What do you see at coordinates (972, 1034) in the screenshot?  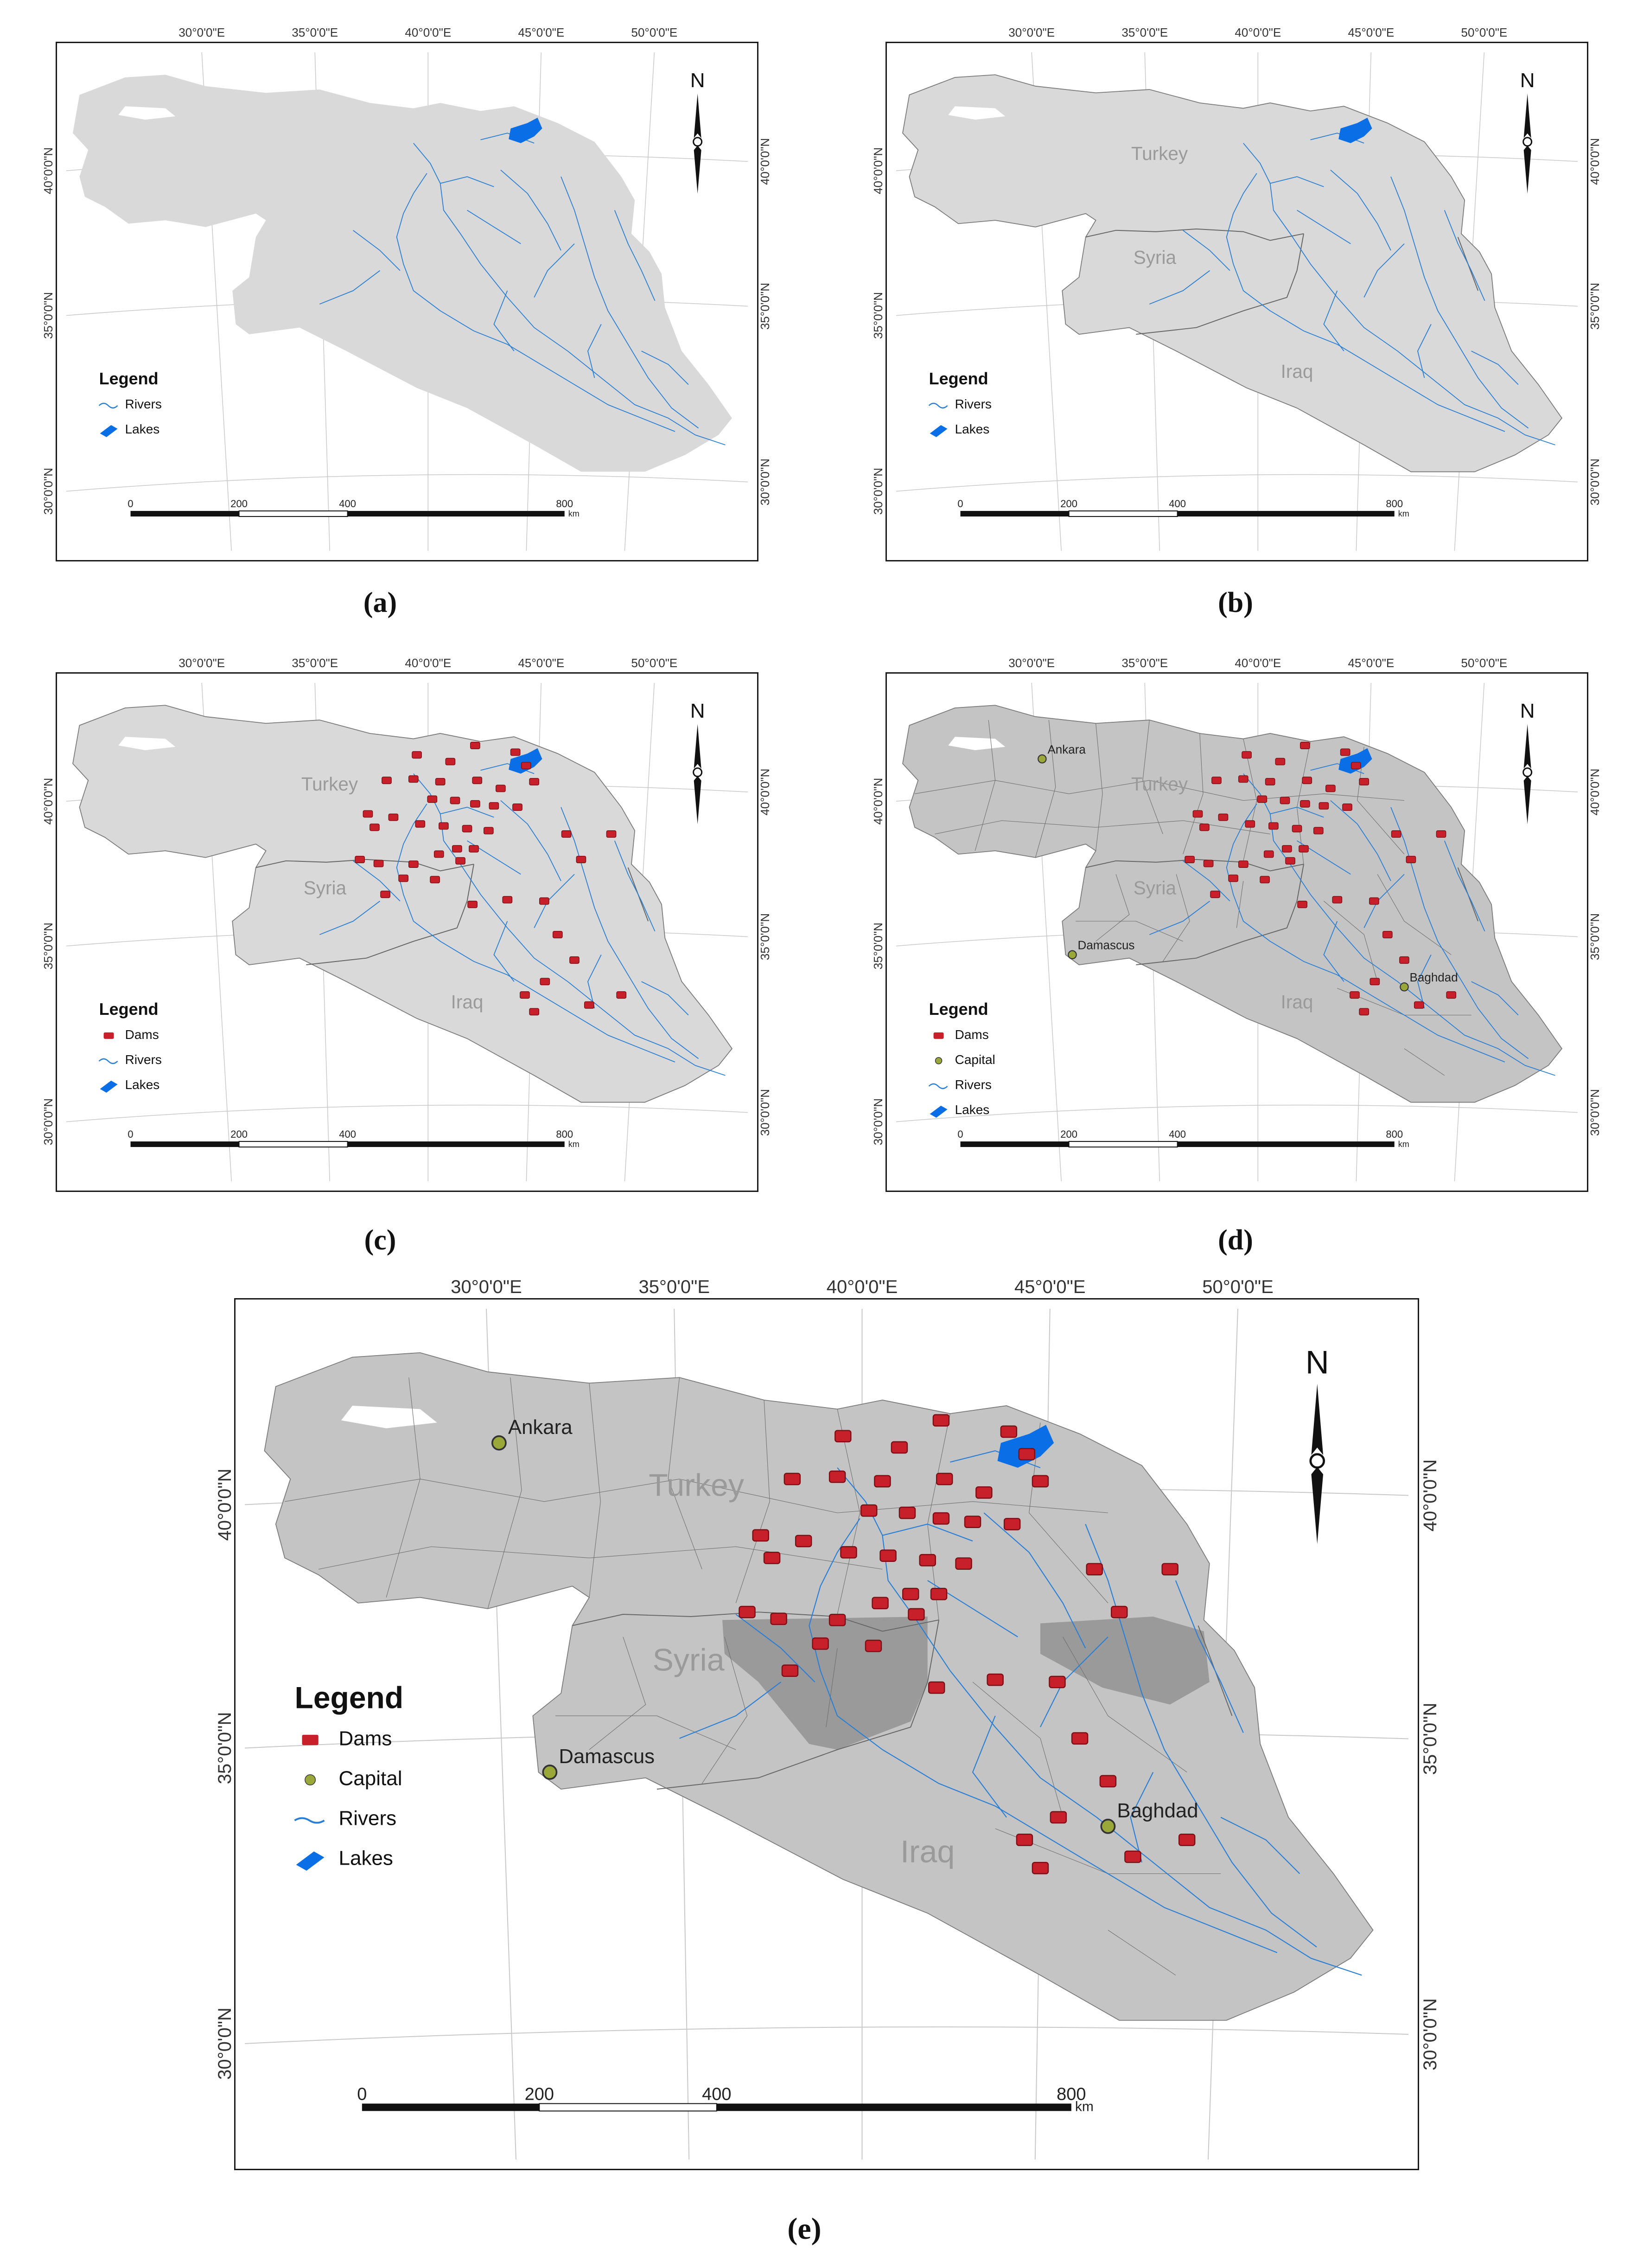 I see `legend-label-dams: Dams` at bounding box center [972, 1034].